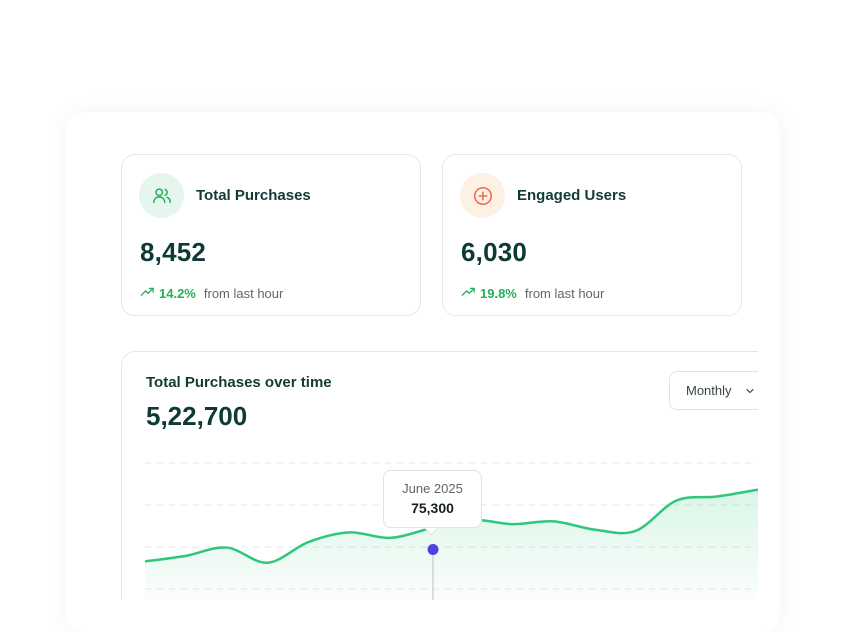  What do you see at coordinates (177, 293) in the screenshot?
I see `delta-percent: 14.2%` at bounding box center [177, 293].